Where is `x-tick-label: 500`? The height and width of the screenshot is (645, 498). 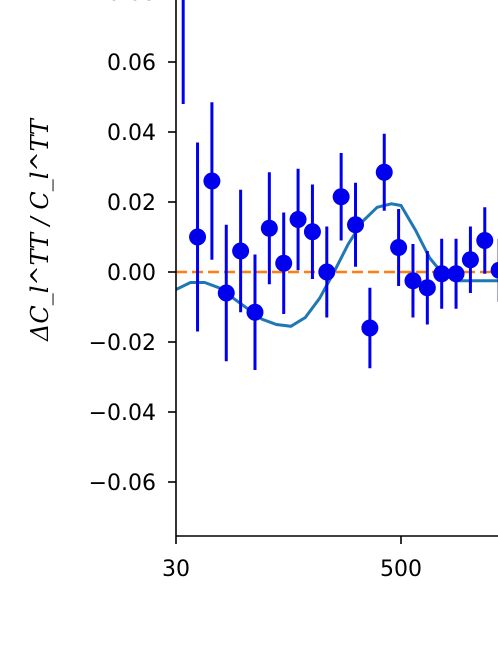
x-tick-label: 500 is located at coordinates (401, 569).